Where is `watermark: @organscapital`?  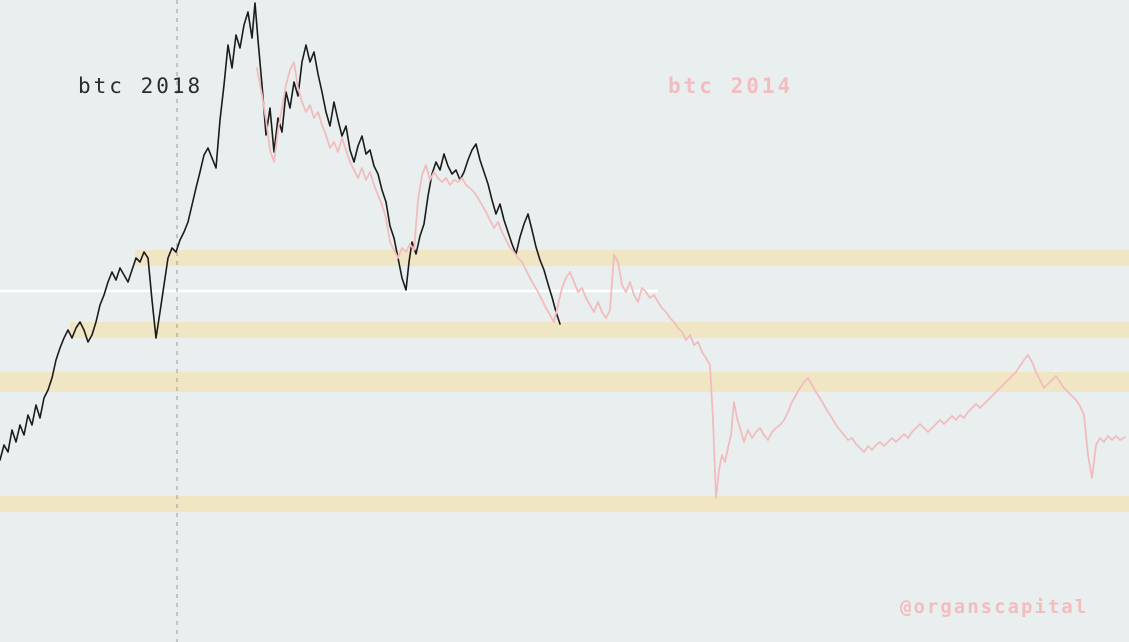
watermark: @organscapital is located at coordinates (994, 607).